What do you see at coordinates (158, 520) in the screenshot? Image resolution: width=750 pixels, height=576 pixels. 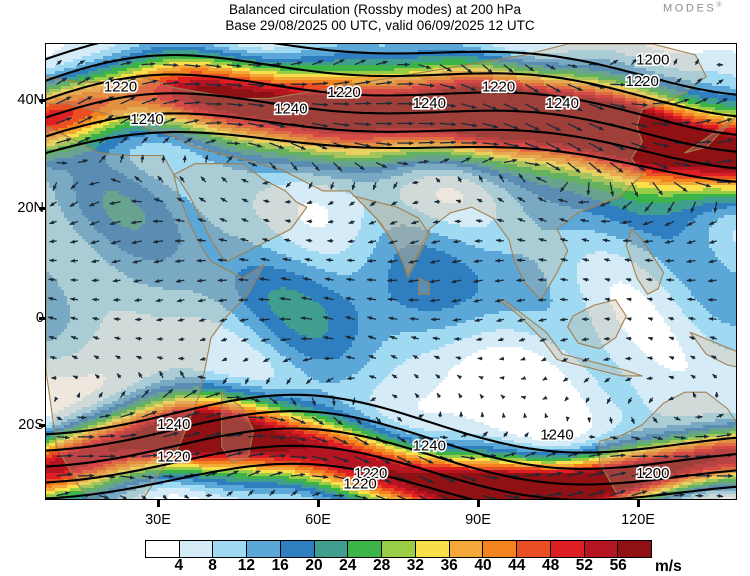 I see `x-tick-label-30E: 30E` at bounding box center [158, 520].